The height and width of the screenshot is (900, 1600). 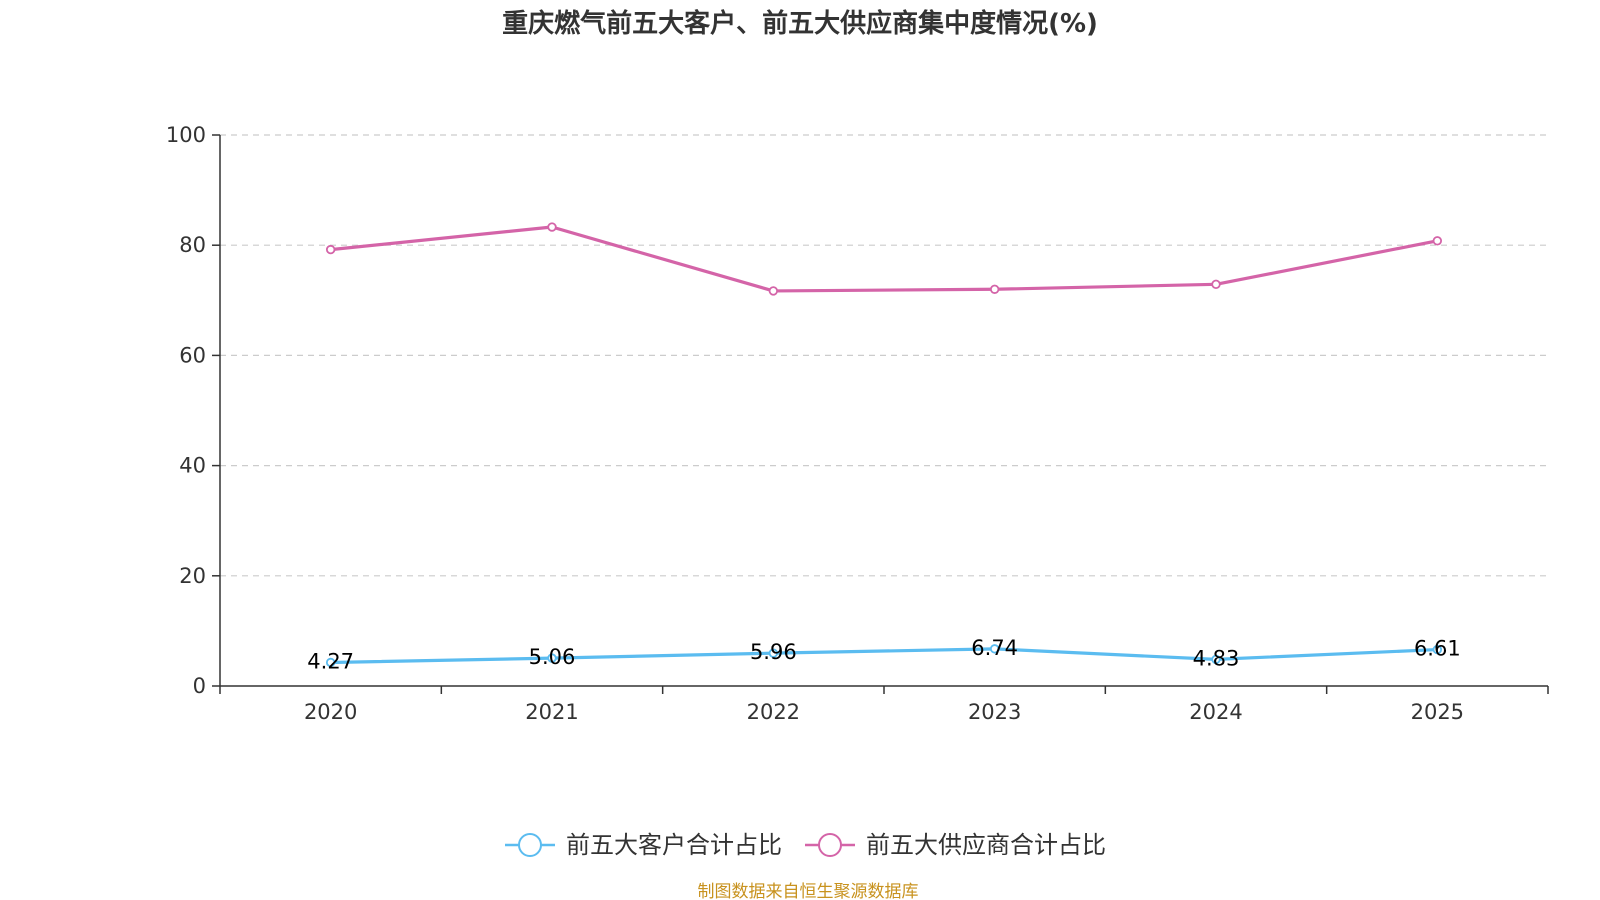 I want to click on x-tick-label: 2023, so click(x=994, y=712).